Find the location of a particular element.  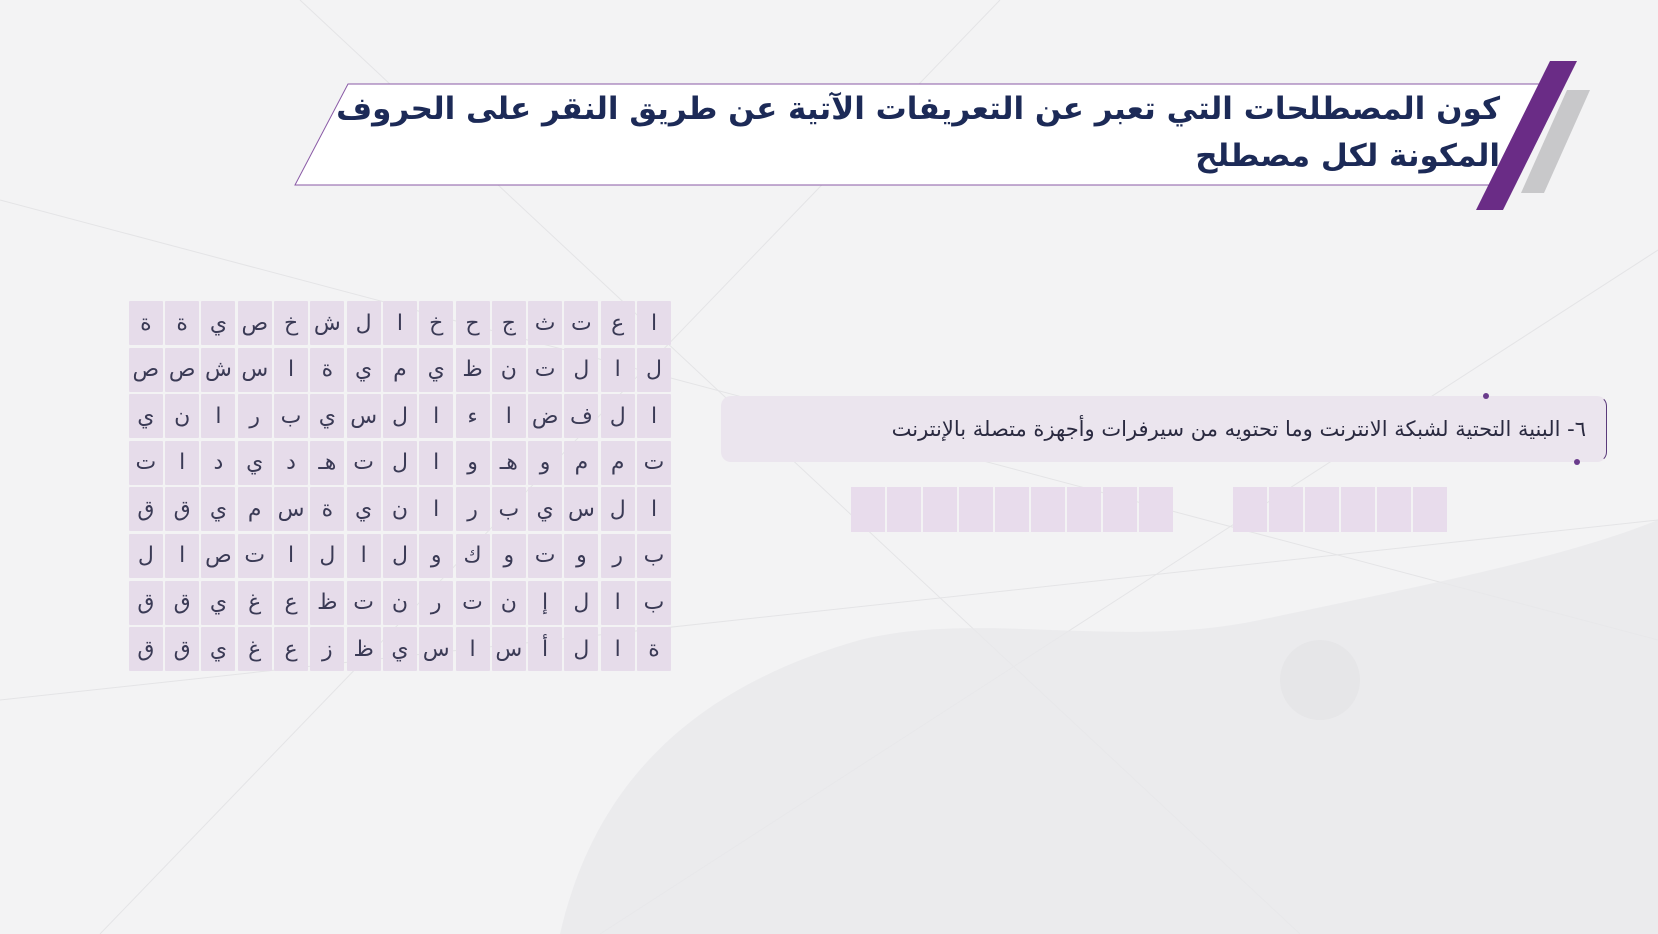

letter-cell: إ is located at coordinates (545, 602).